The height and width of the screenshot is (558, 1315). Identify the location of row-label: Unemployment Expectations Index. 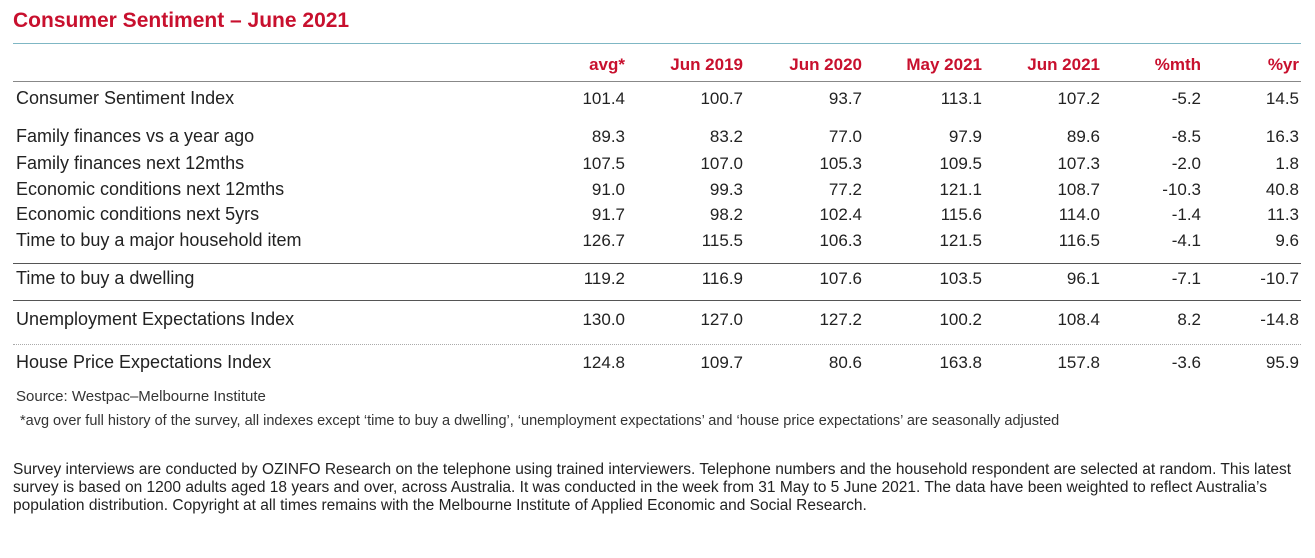
(155, 319).